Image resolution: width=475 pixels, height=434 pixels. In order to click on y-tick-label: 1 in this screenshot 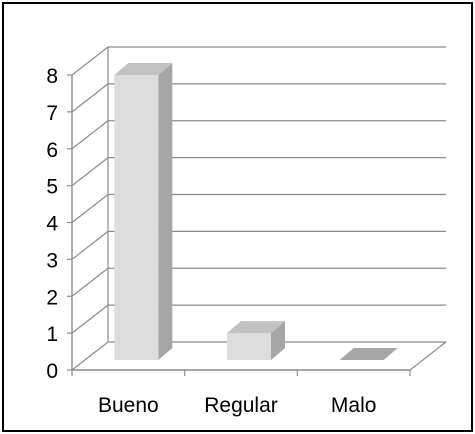, I will do `click(52, 334)`.